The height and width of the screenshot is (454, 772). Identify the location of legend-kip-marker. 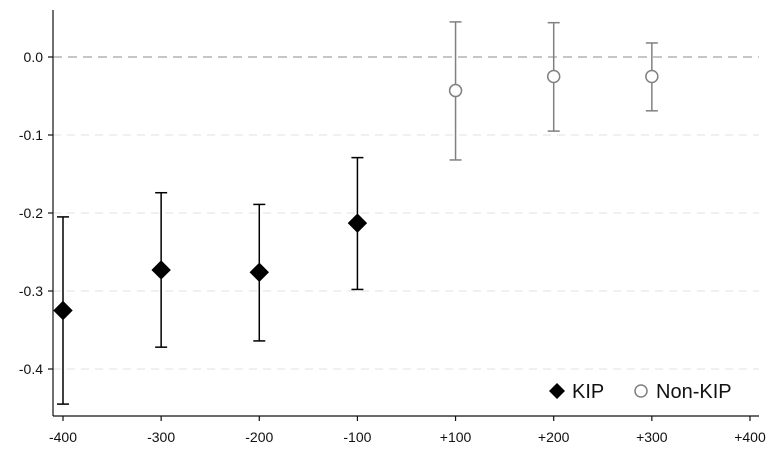
(557, 391).